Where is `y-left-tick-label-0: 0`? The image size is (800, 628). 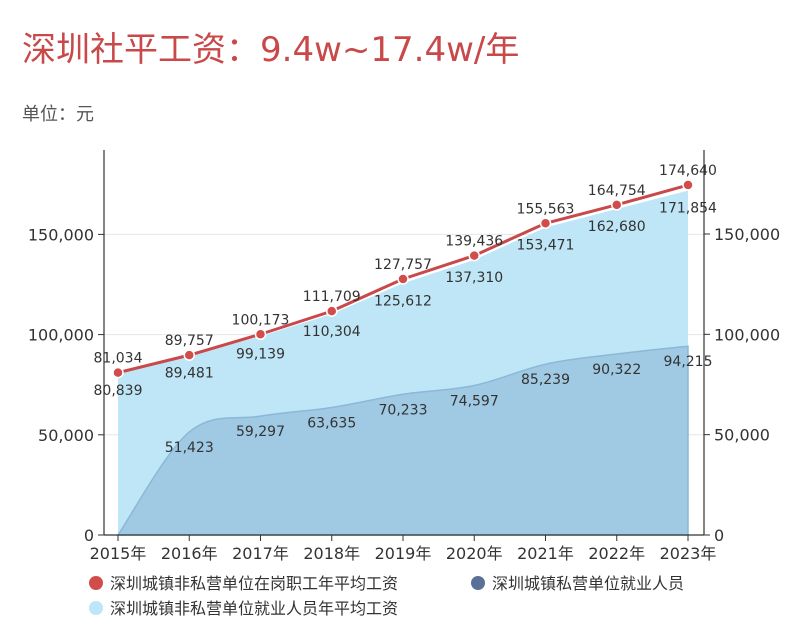
y-left-tick-label-0: 0 is located at coordinates (89, 535).